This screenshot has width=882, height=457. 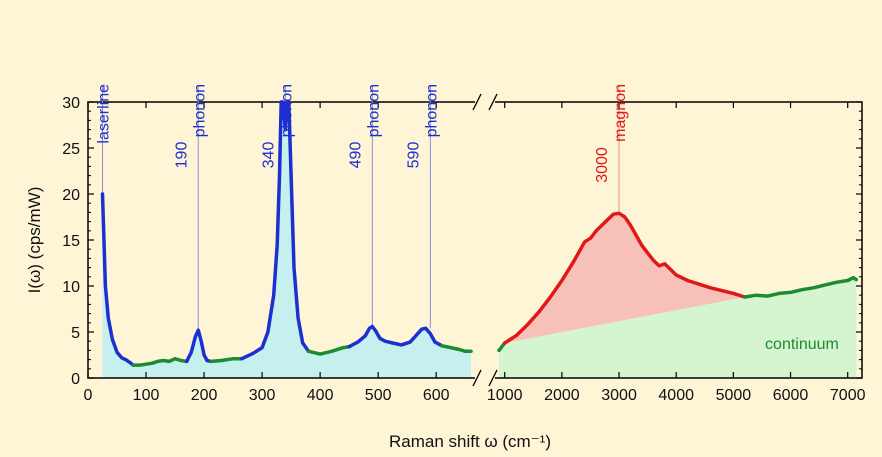 What do you see at coordinates (413, 155) in the screenshot?
I see `peak-label-590: 590` at bounding box center [413, 155].